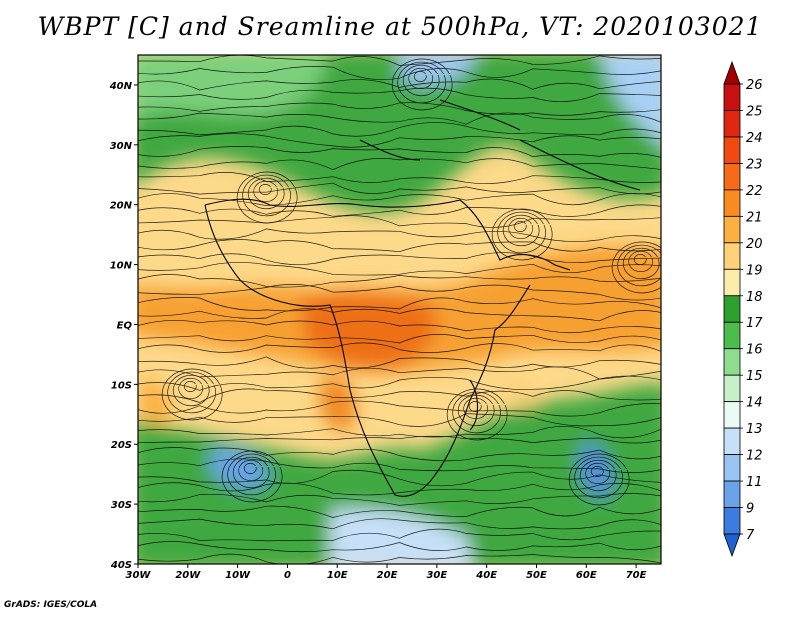  Describe the element at coordinates (387, 575) in the screenshot. I see `lon-tick-label: 20E` at that location.